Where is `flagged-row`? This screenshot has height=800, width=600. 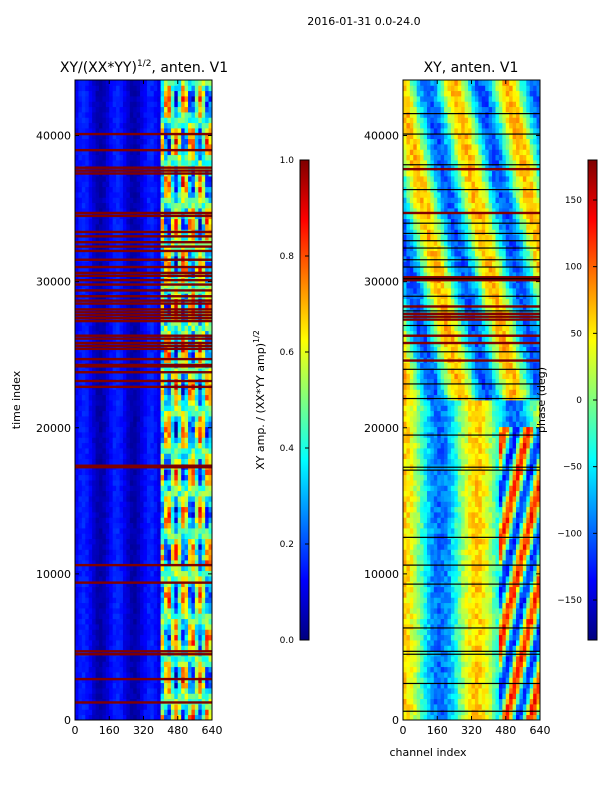 flagged-row is located at coordinates (143, 679).